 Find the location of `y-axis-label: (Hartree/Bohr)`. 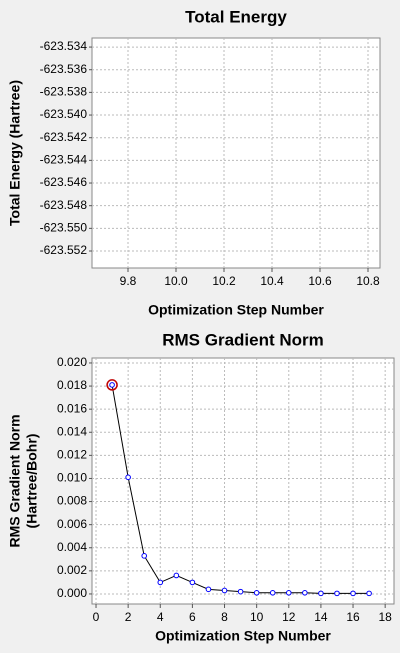

y-axis-label: (Hartree/Bohr) is located at coordinates (32, 481).